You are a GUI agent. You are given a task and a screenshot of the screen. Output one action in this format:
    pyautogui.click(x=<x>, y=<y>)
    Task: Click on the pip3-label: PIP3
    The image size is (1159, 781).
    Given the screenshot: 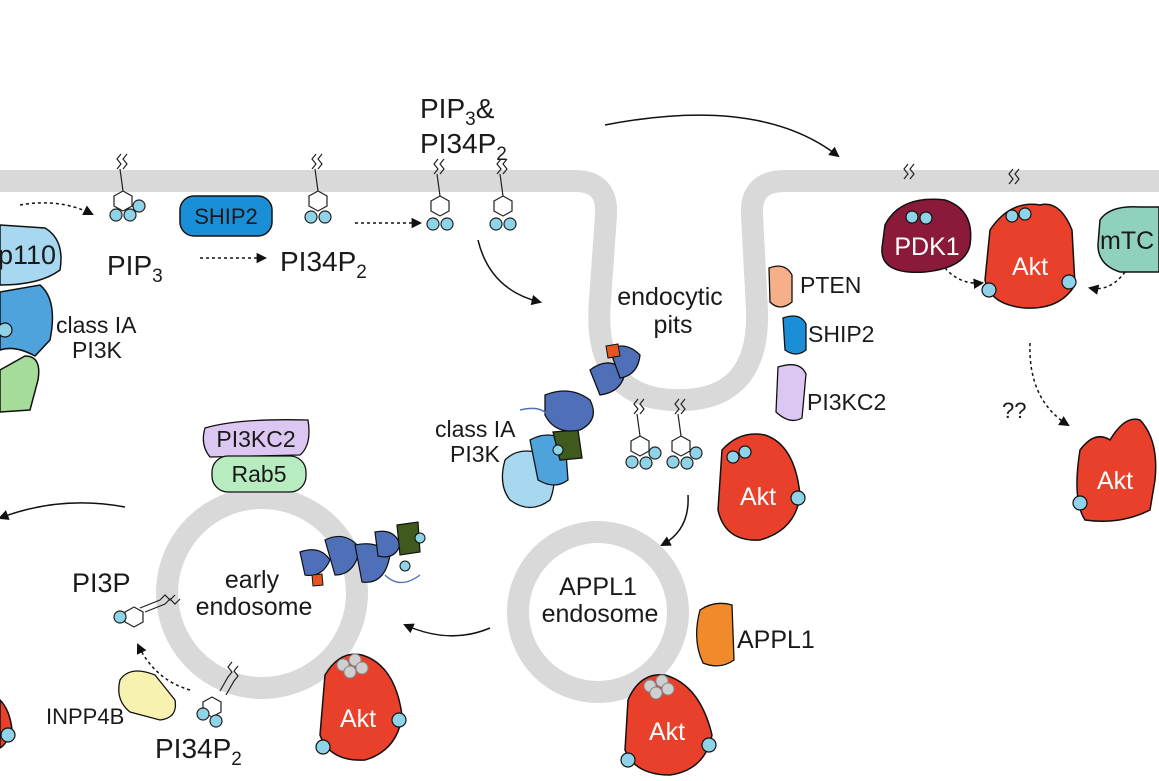 What is the action you would take?
    pyautogui.click(x=135, y=268)
    